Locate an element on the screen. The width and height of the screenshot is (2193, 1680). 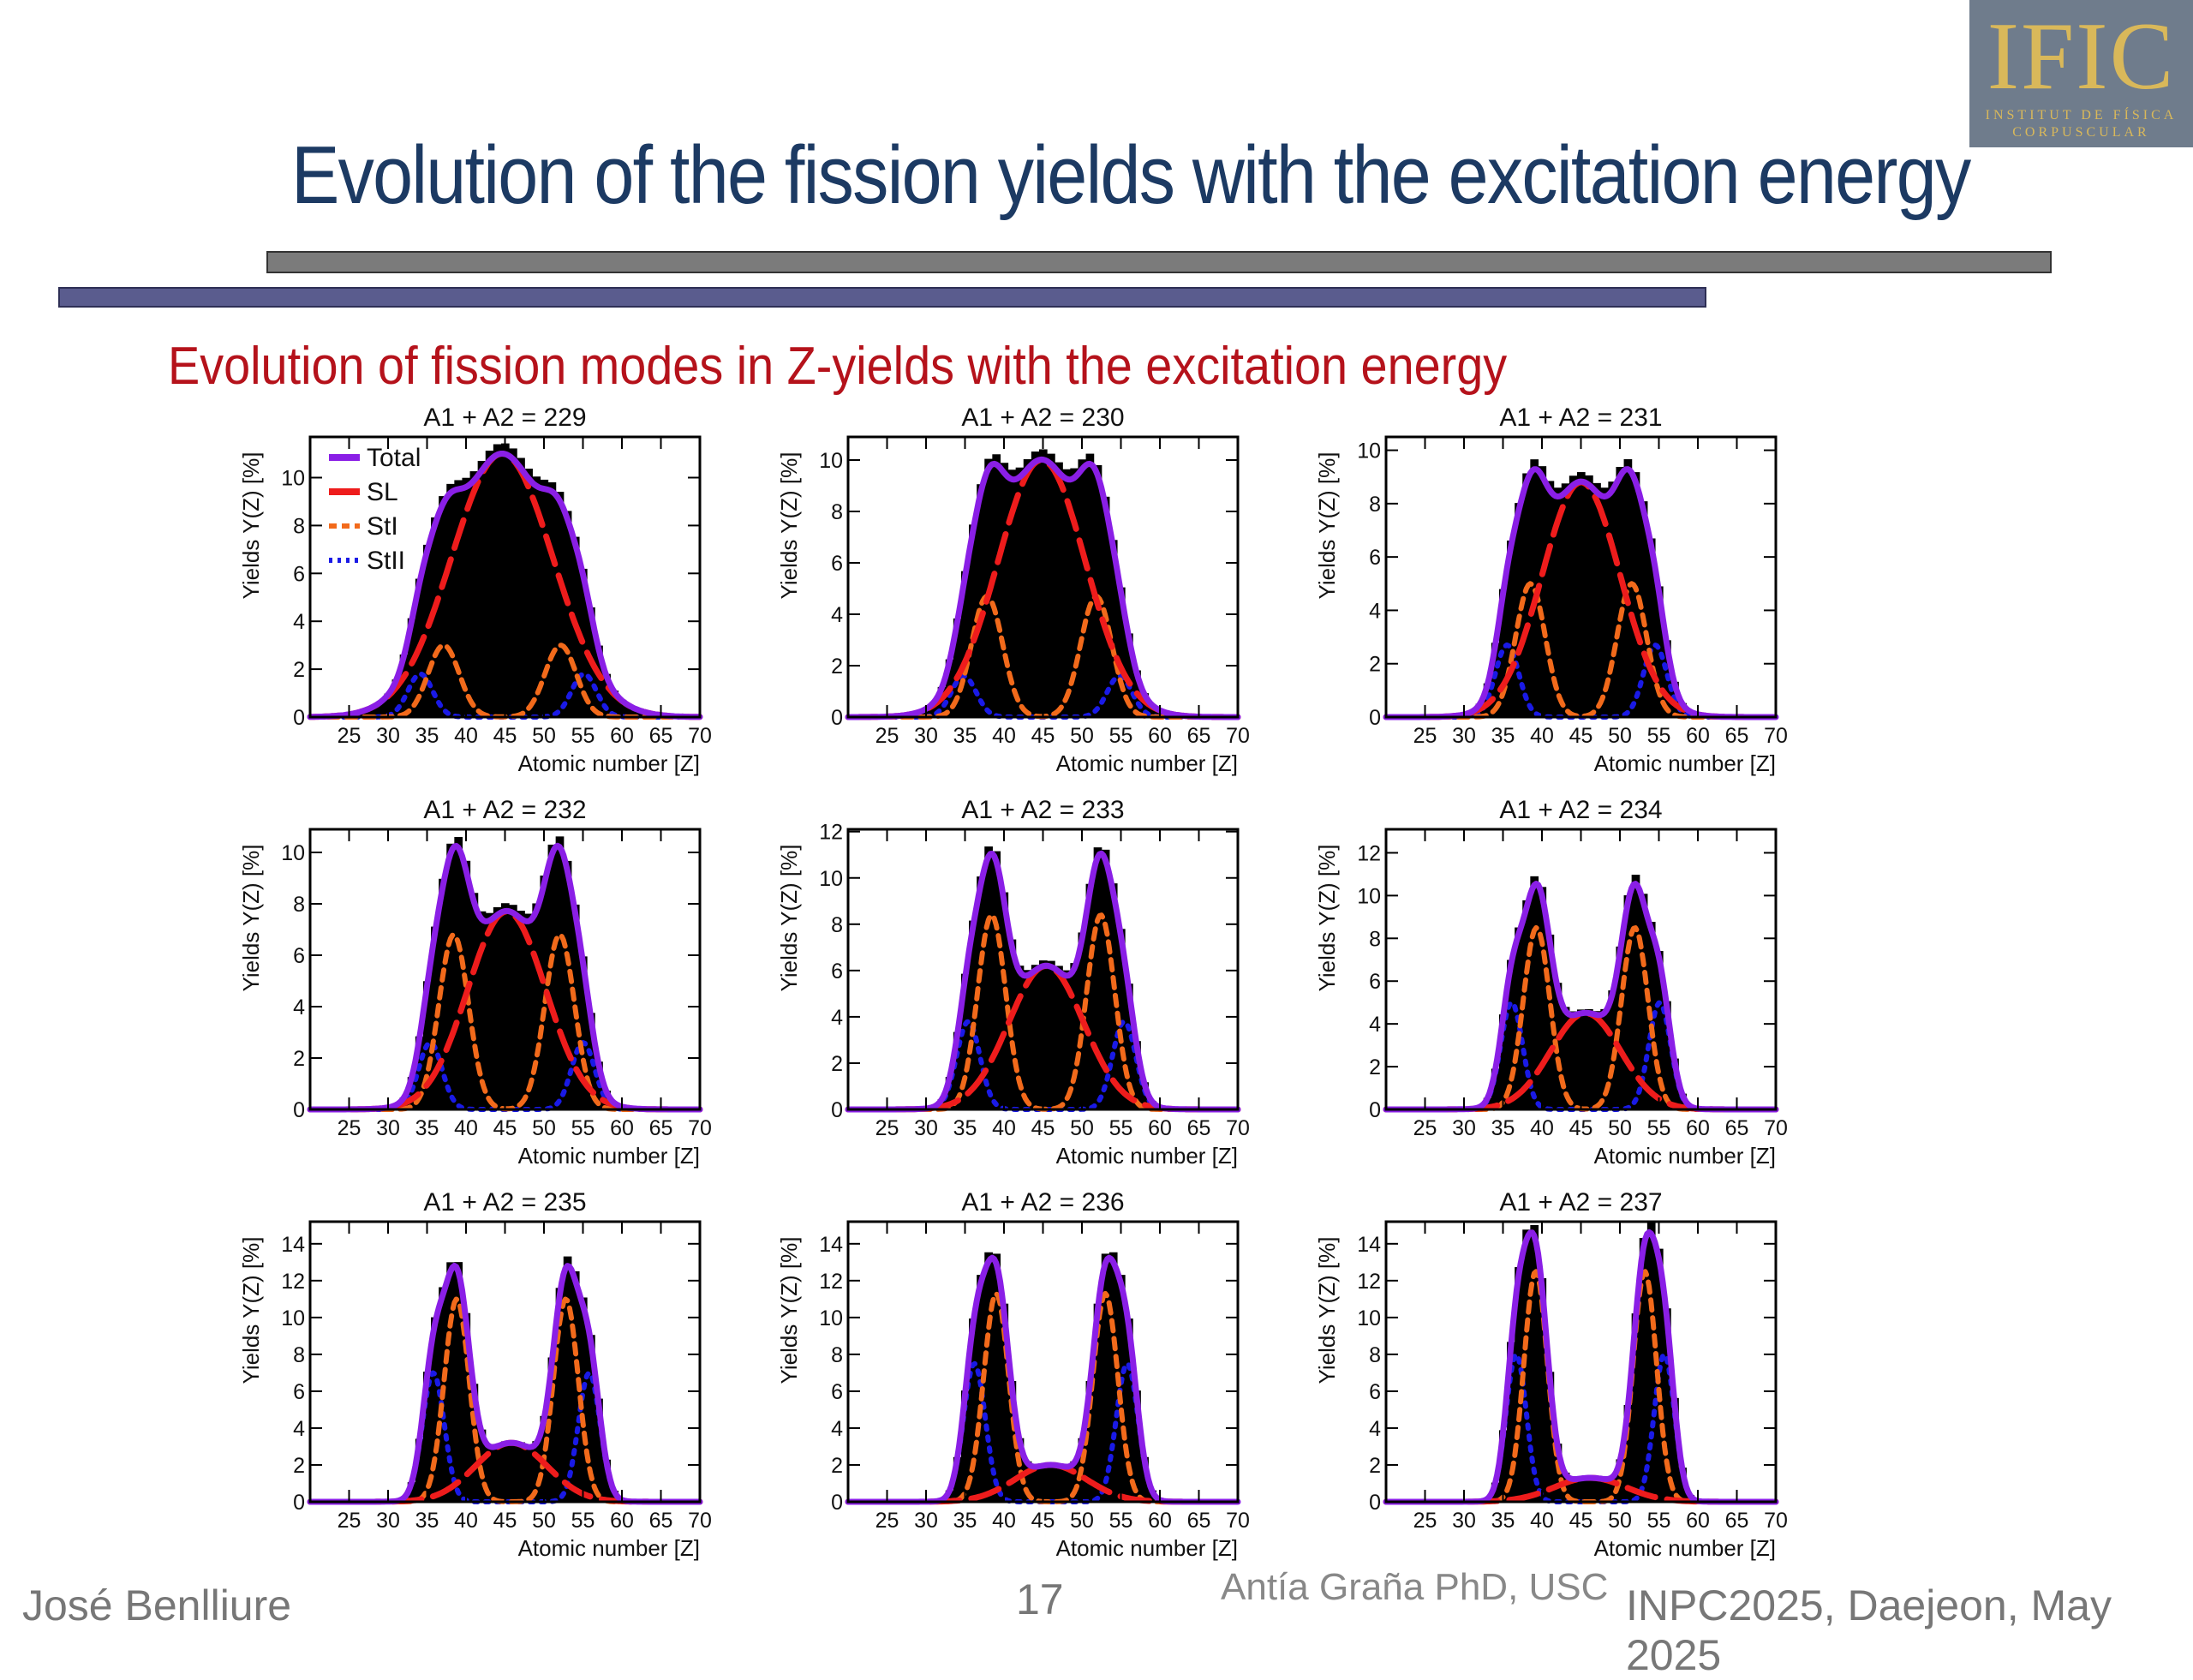
footer-author: José Benlliure is located at coordinates (157, 1605).